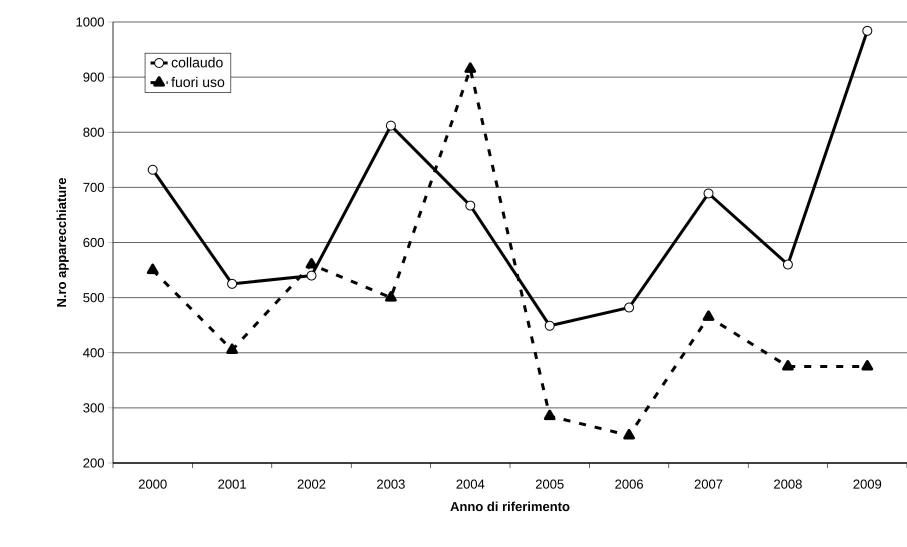 The image size is (907, 547). What do you see at coordinates (152, 484) in the screenshot?
I see `x-tick-label: 2000` at bounding box center [152, 484].